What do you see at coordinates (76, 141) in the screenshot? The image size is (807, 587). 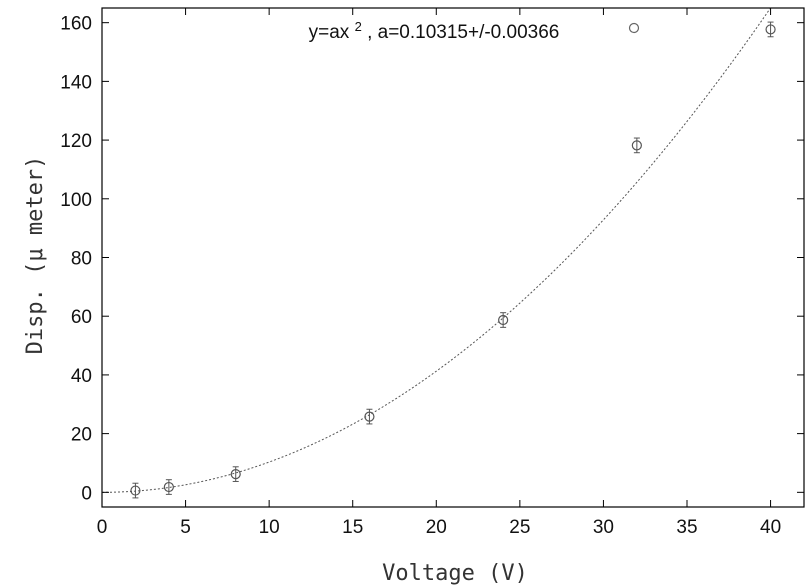 I see `y-tick-label: 120` at bounding box center [76, 141].